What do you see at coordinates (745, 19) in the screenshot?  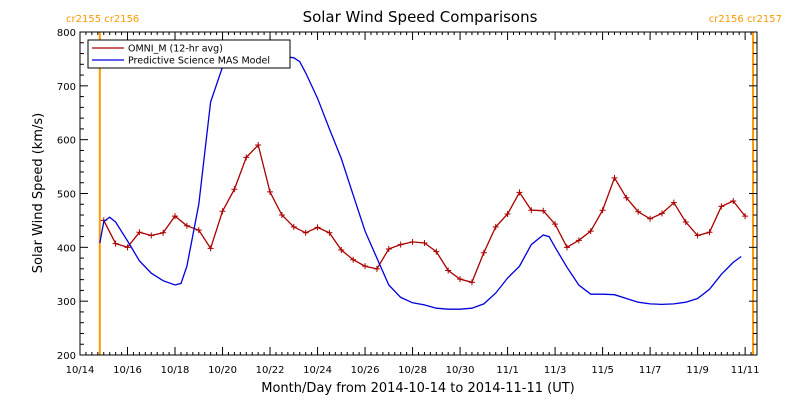 I see `rotation-boundary-label: cr2156 cr2157` at bounding box center [745, 19].